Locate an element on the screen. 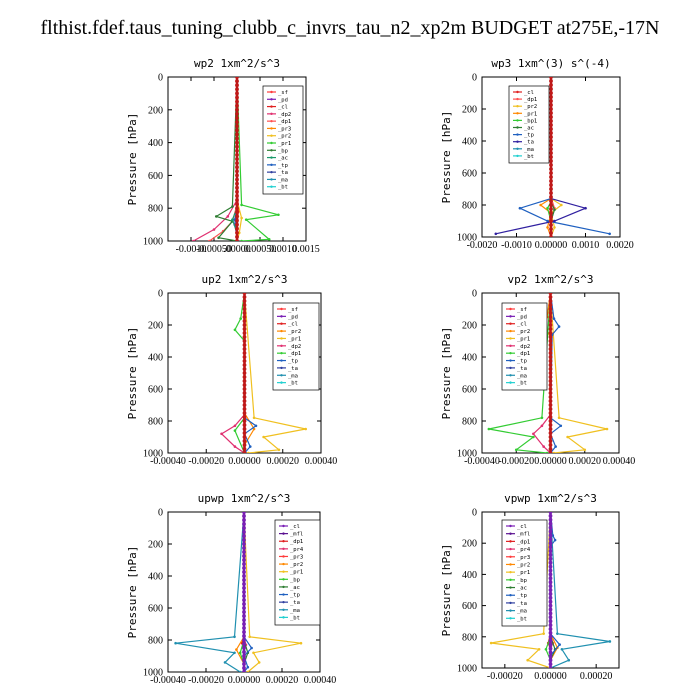 The width and height of the screenshot is (700, 700). x-tick-label: -0.0010 is located at coordinates (516, 245).